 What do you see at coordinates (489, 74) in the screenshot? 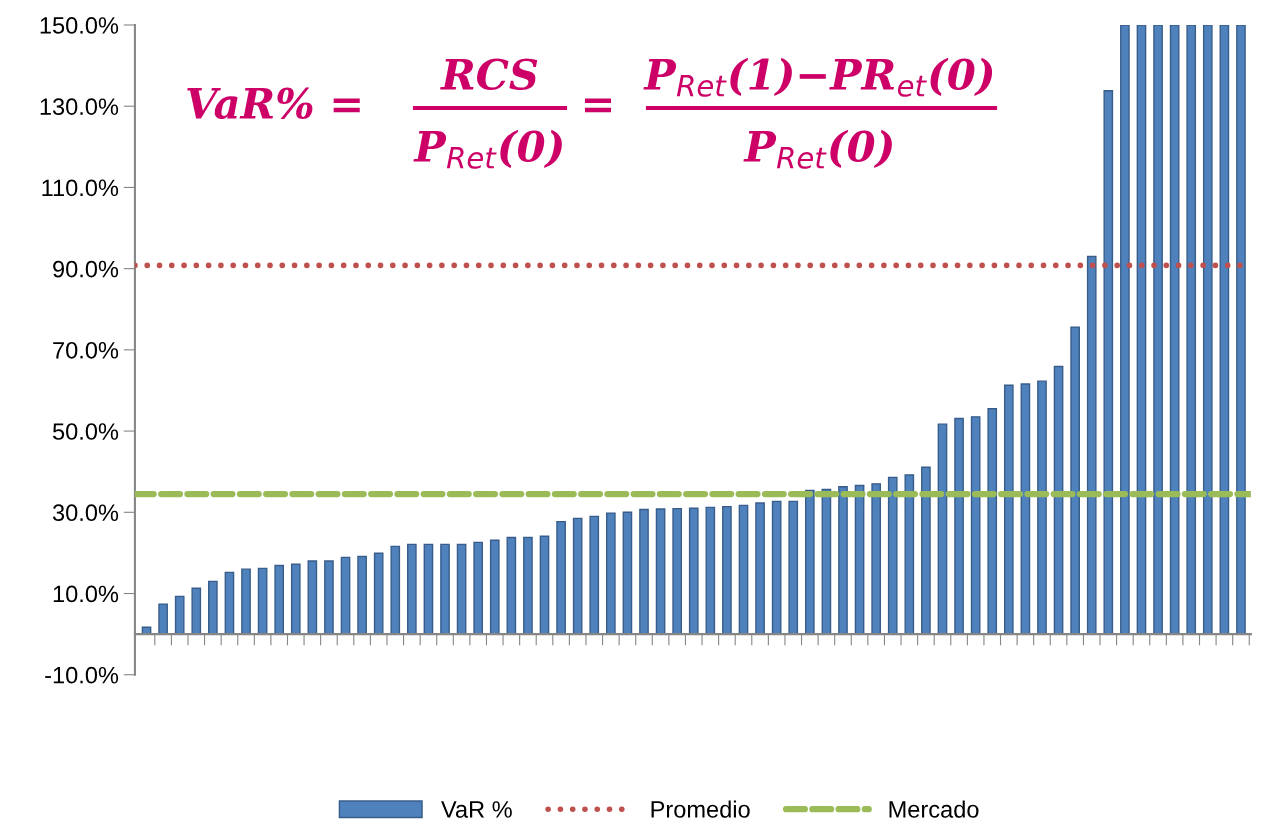
I see `annotation: RCS` at bounding box center [489, 74].